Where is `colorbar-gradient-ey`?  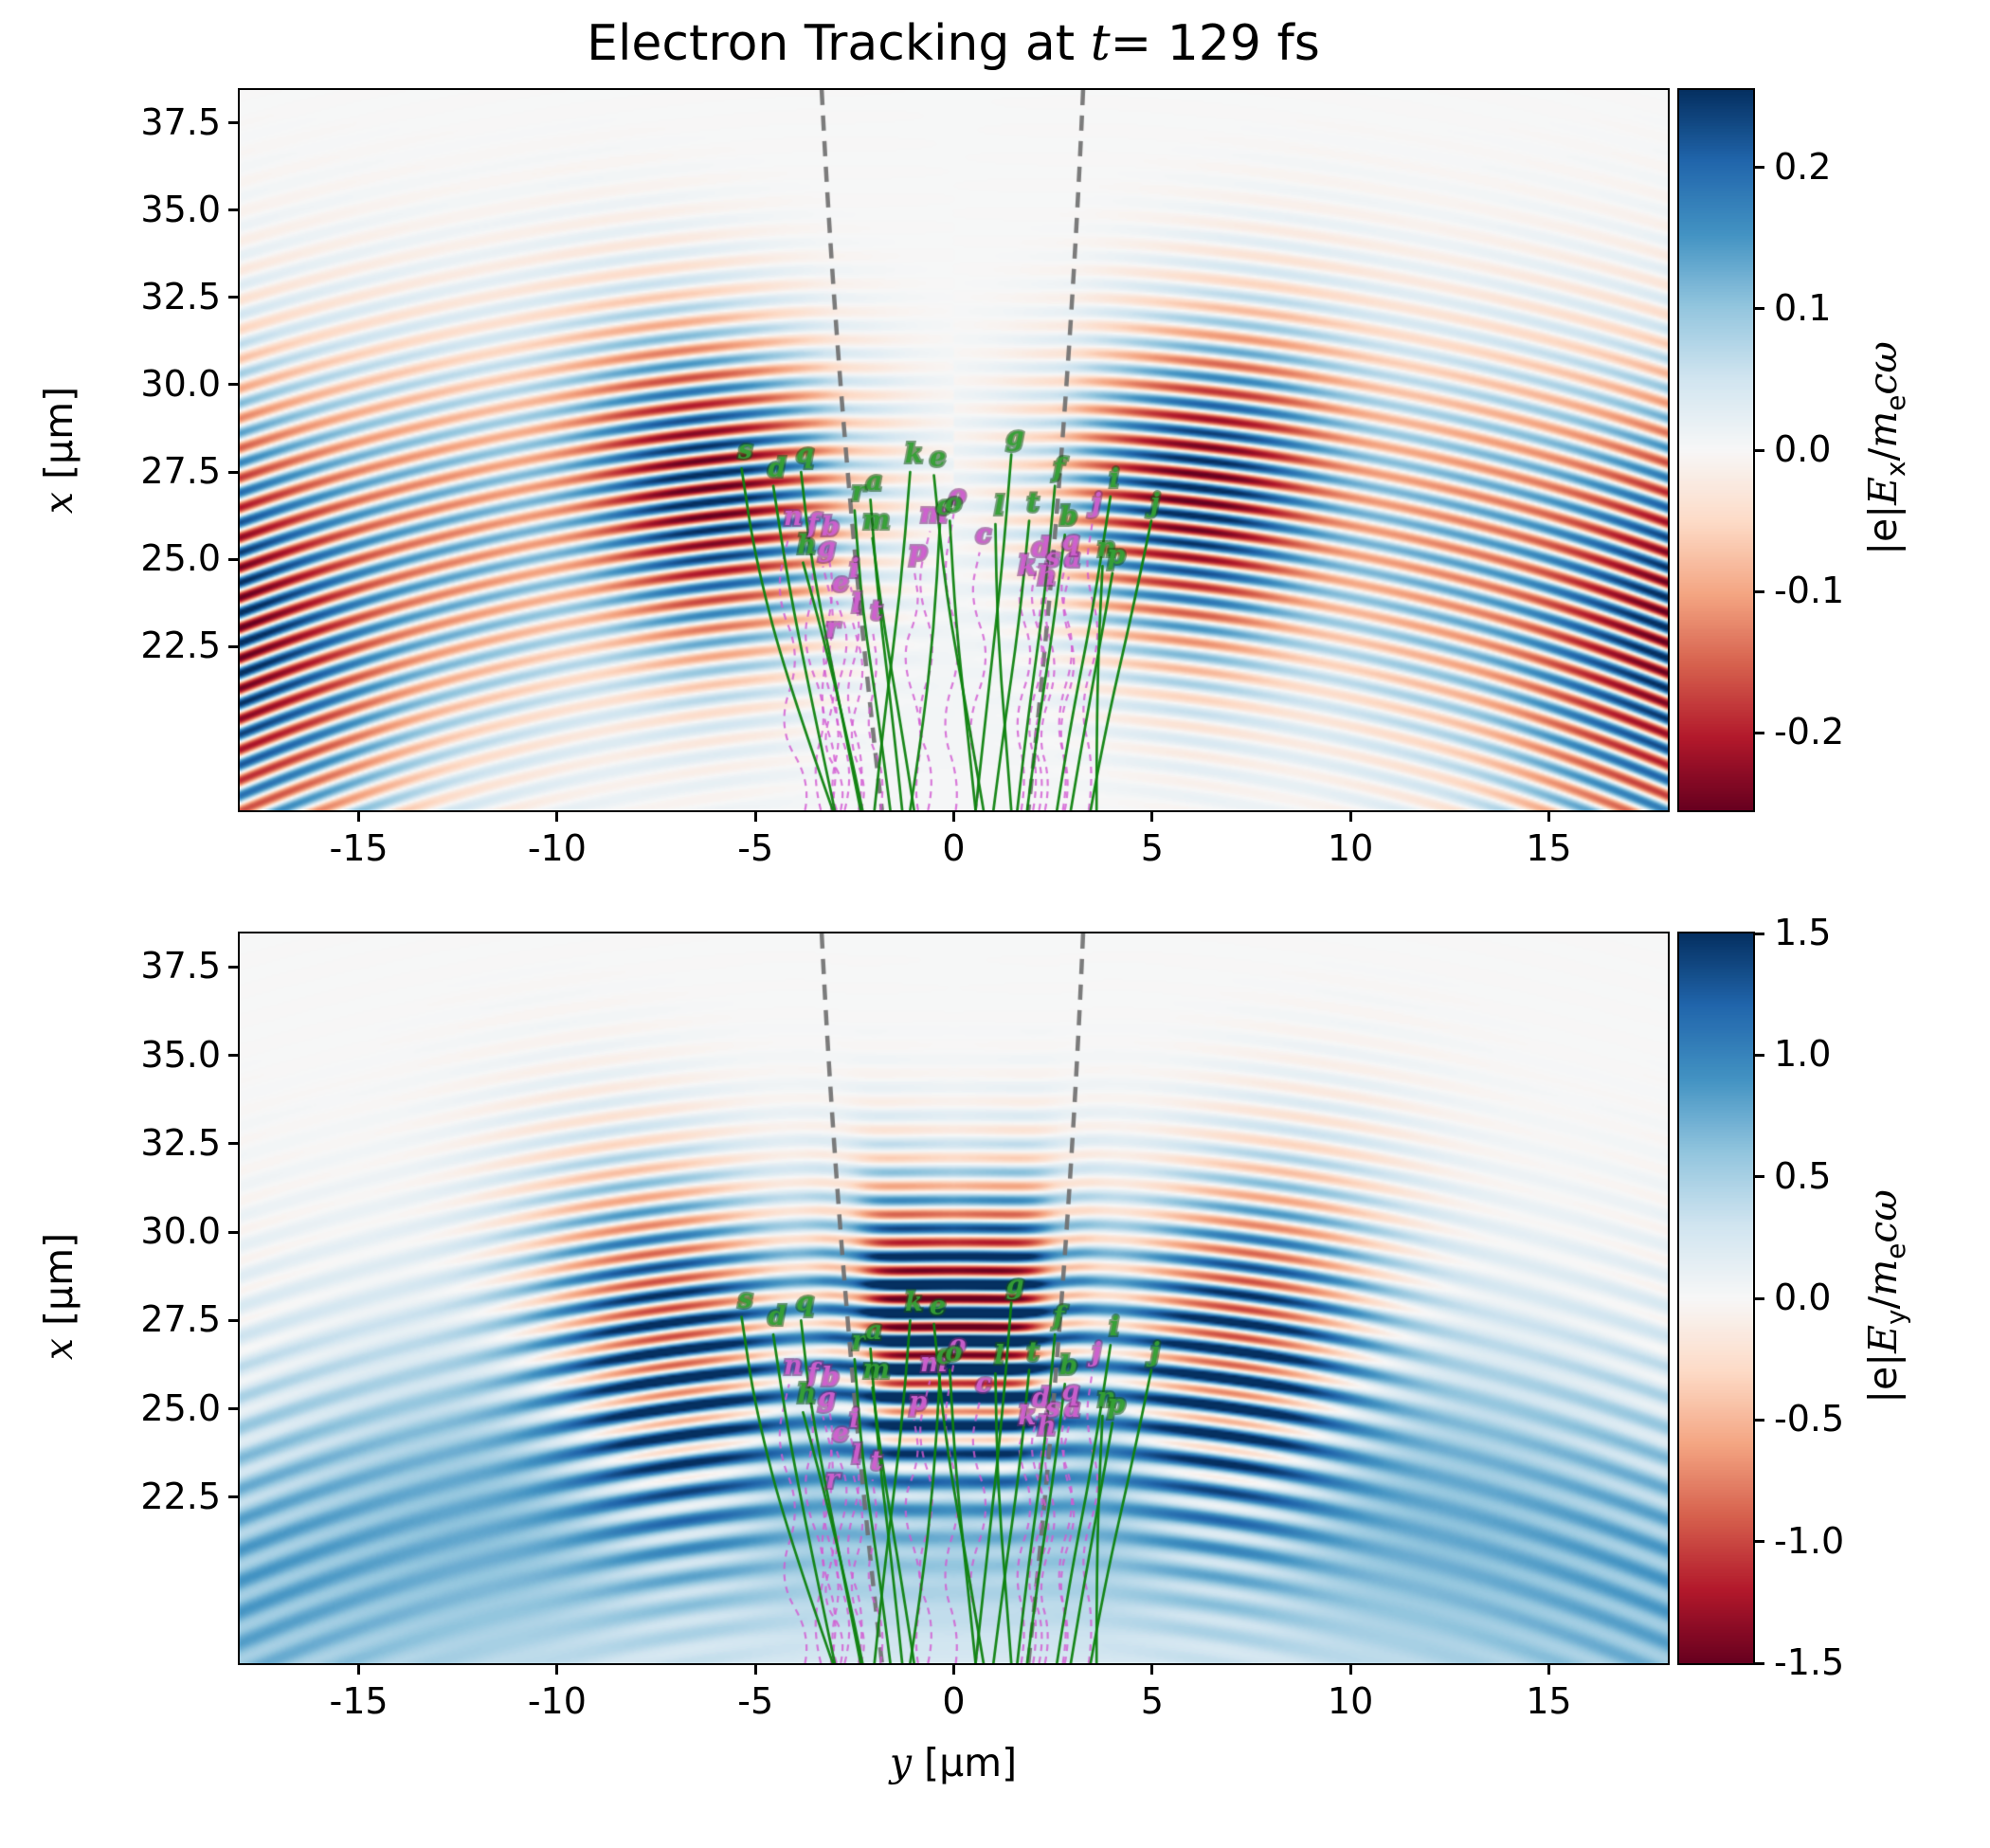 colorbar-gradient-ey is located at coordinates (1716, 1298).